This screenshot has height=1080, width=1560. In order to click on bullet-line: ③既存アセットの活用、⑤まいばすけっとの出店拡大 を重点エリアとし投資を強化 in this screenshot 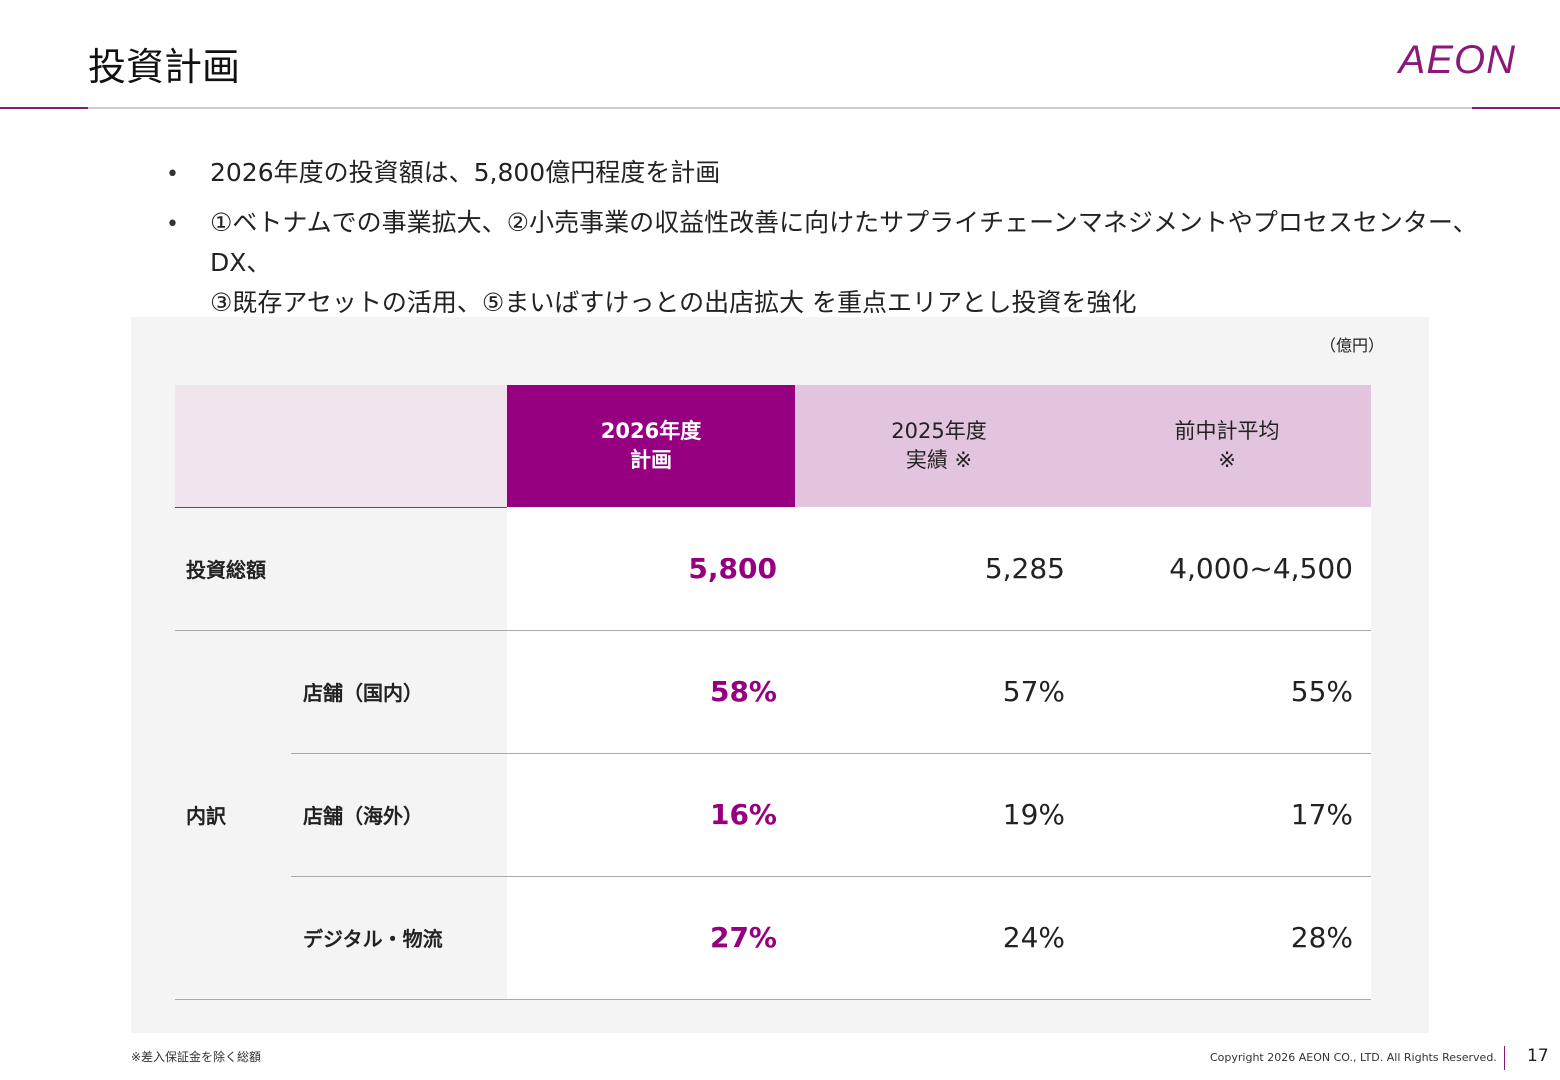, I will do `click(673, 302)`.